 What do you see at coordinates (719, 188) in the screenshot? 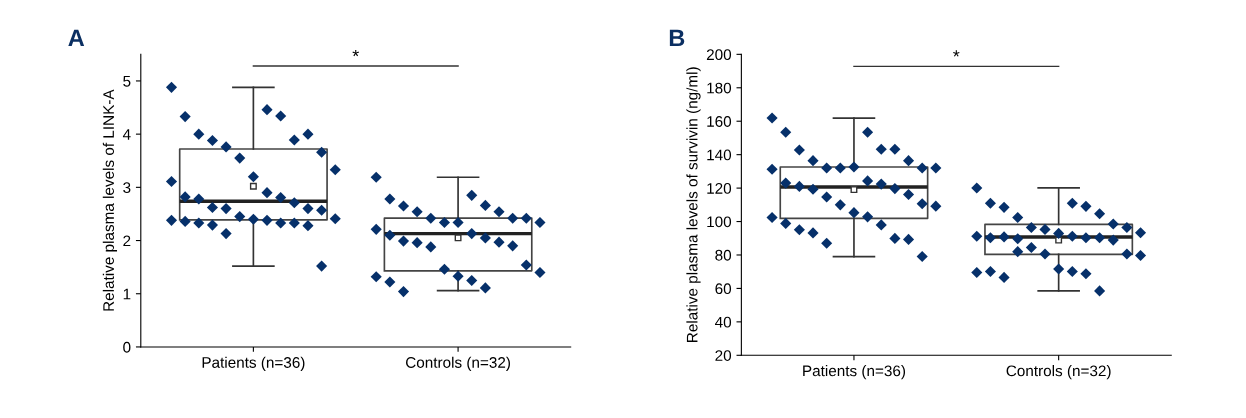
I see `y-tick-label: 120` at bounding box center [719, 188].